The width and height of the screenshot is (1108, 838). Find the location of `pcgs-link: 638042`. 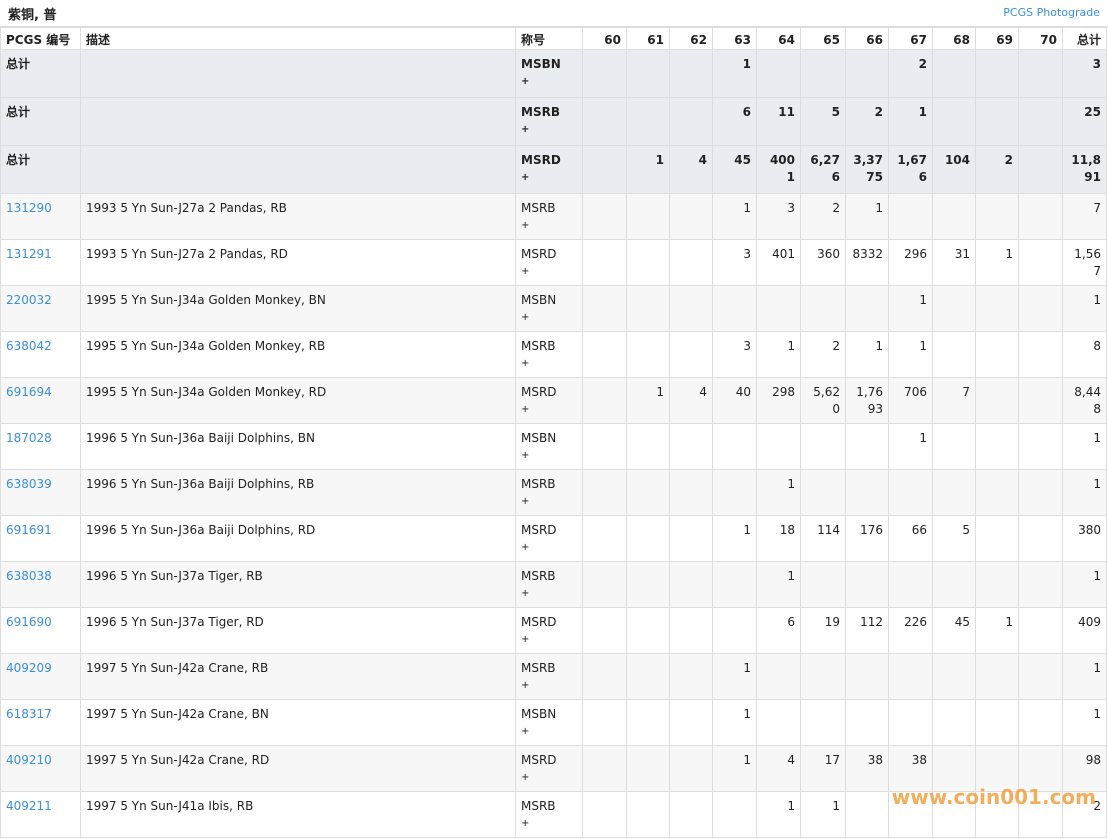

pcgs-link: 638042 is located at coordinates (29, 346).